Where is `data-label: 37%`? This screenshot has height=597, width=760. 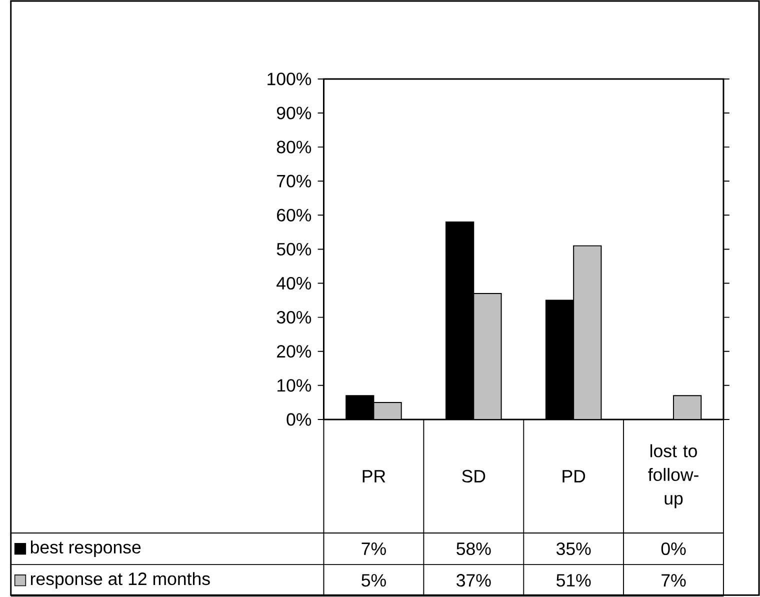 data-label: 37% is located at coordinates (473, 580).